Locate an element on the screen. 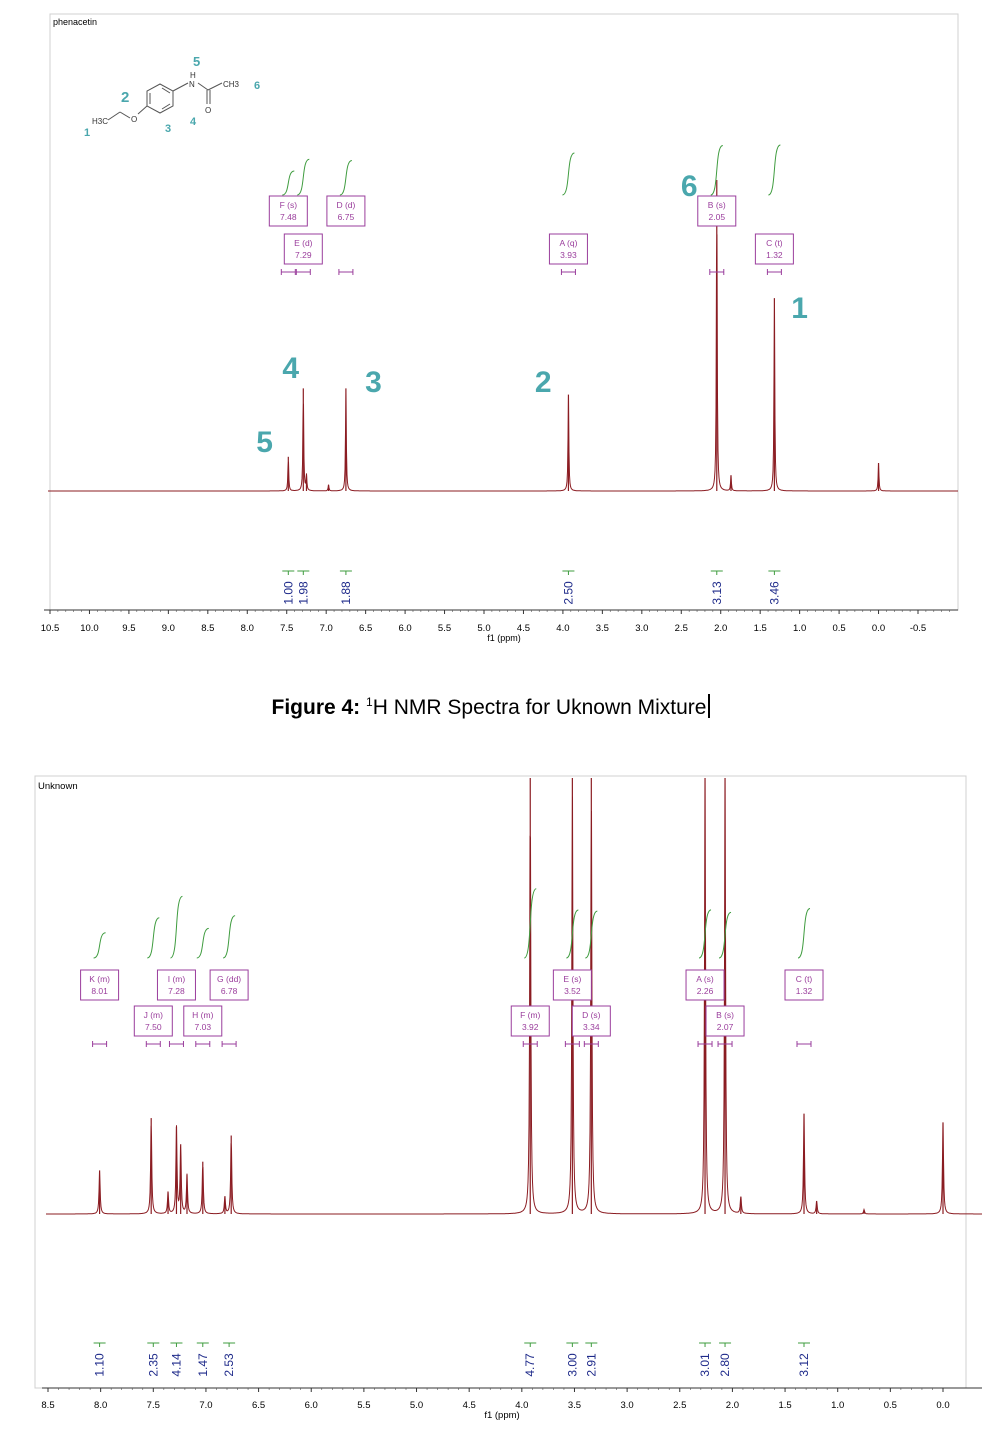  unknown-multiplet-shift: 7.50 is located at coordinates (153, 1027).